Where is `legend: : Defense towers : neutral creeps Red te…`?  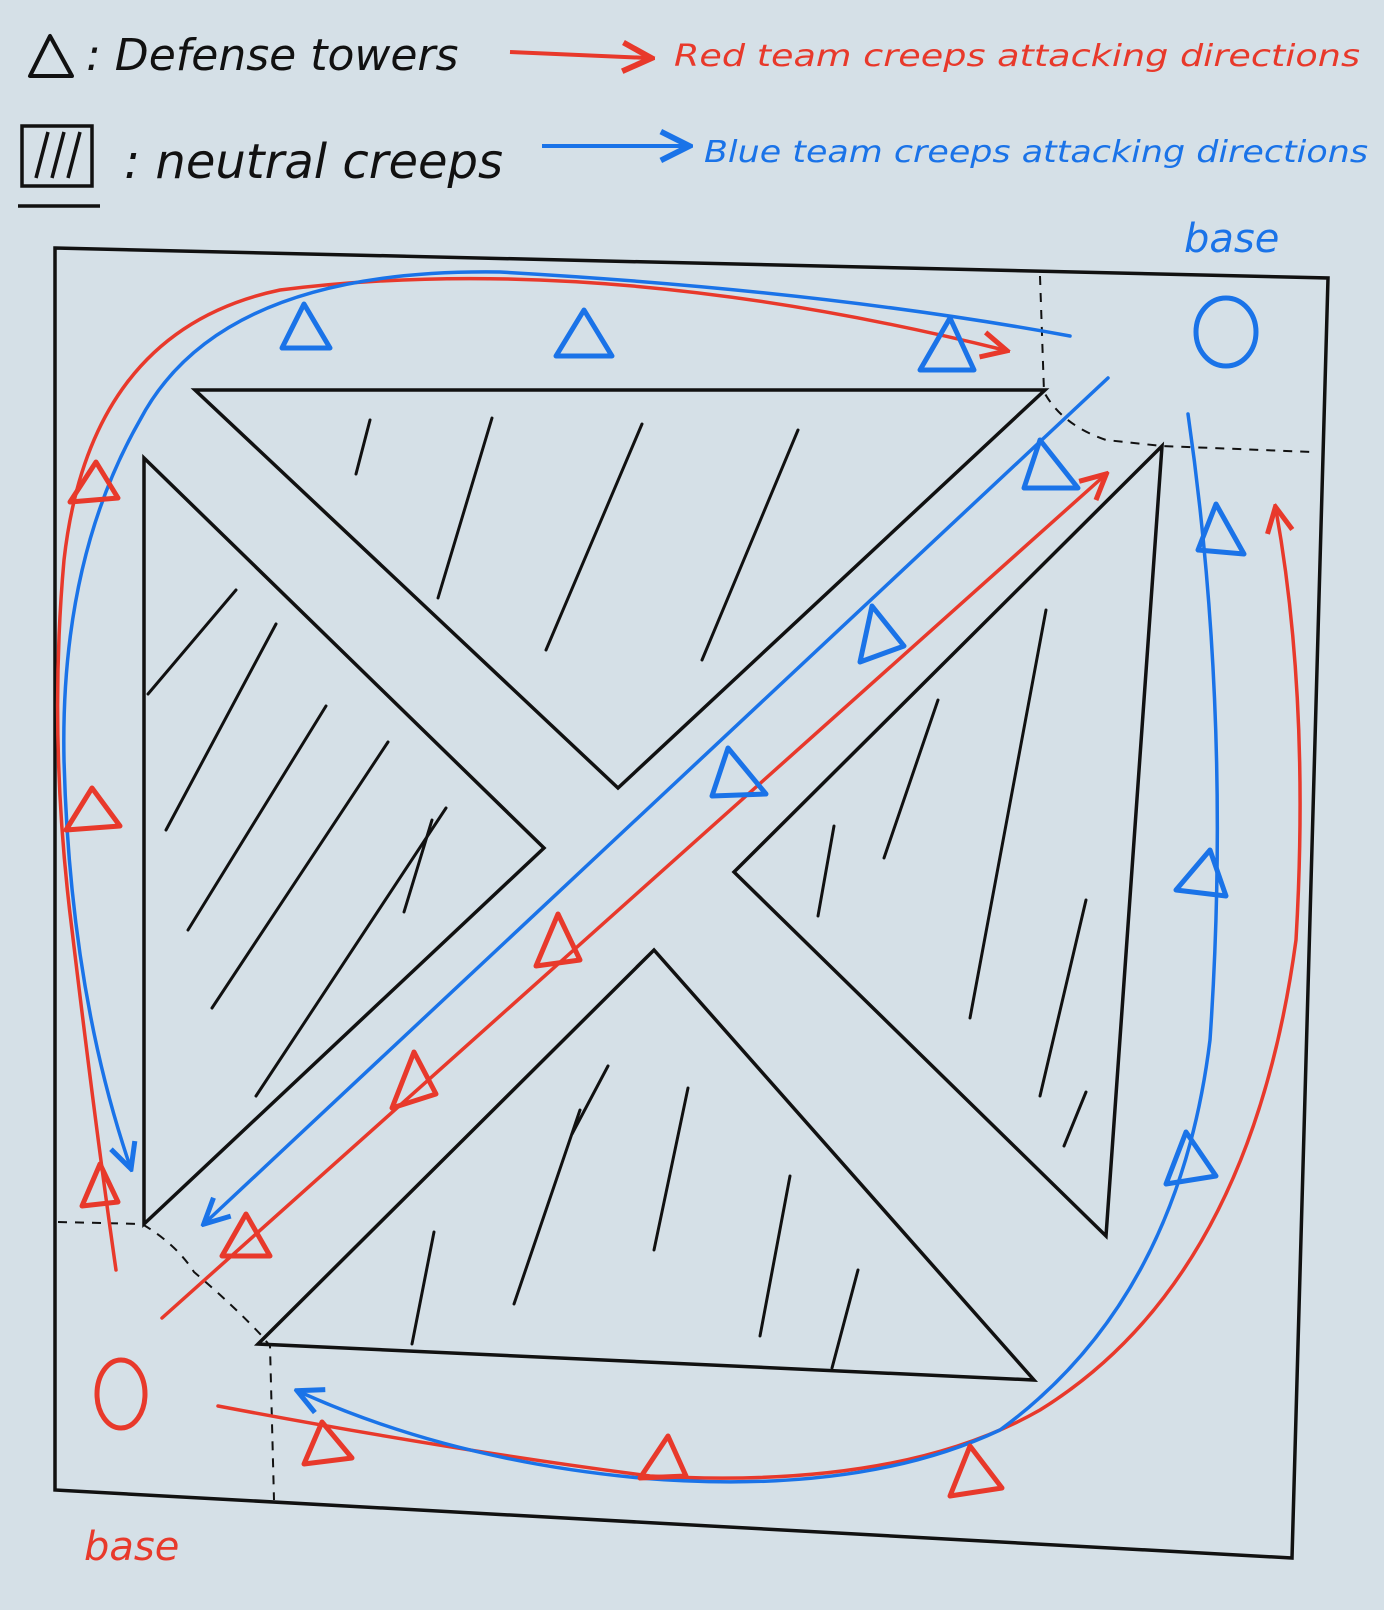
legend: : Defense towers : neutral creeps Red te… is located at coordinates (693, 119).